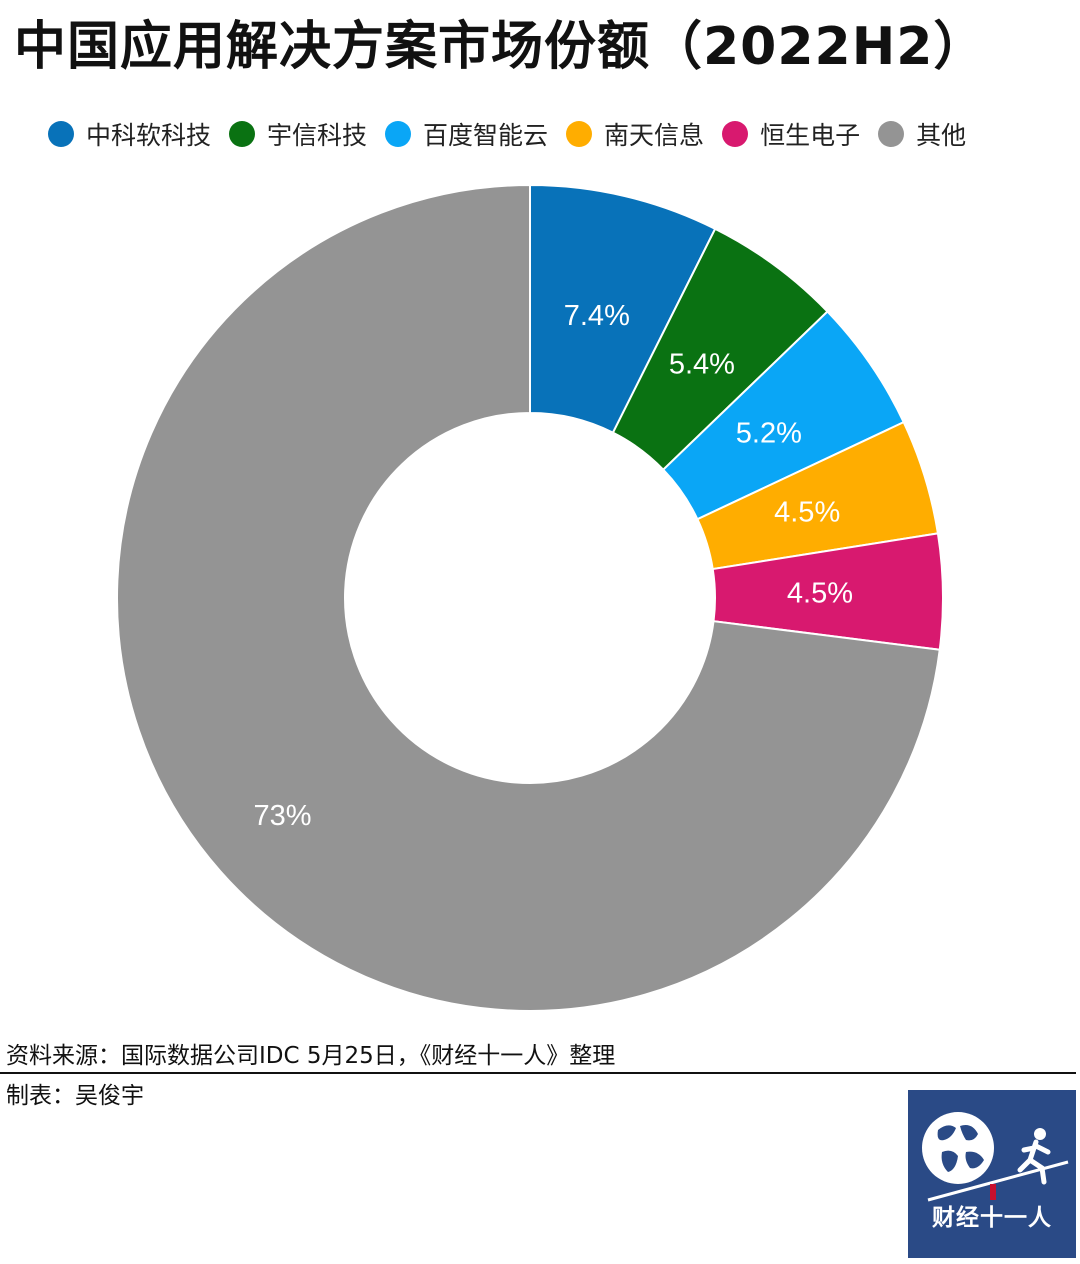 The width and height of the screenshot is (1080, 1264). What do you see at coordinates (654, 135) in the screenshot?
I see `legend-label: 南天信息` at bounding box center [654, 135].